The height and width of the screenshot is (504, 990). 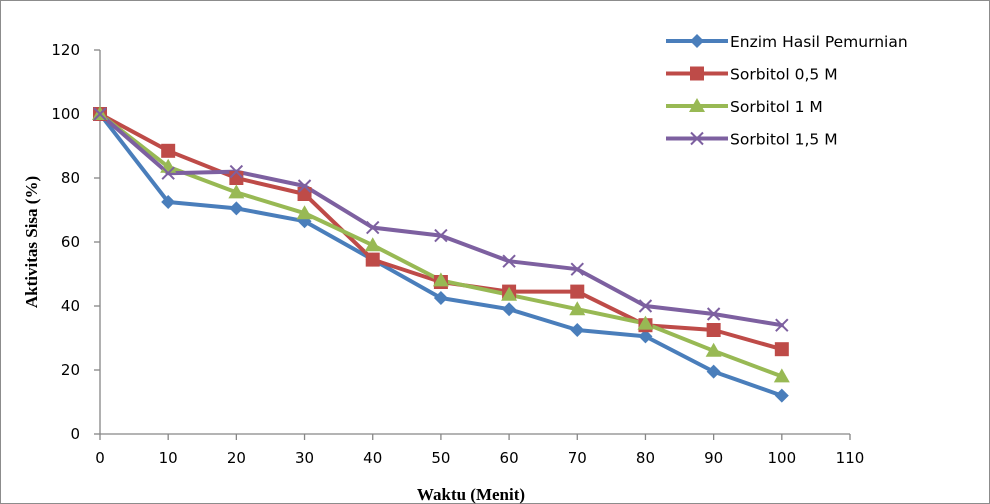 I want to click on legend-label: Enzim Hasil Pemurnian, so click(x=819, y=42).